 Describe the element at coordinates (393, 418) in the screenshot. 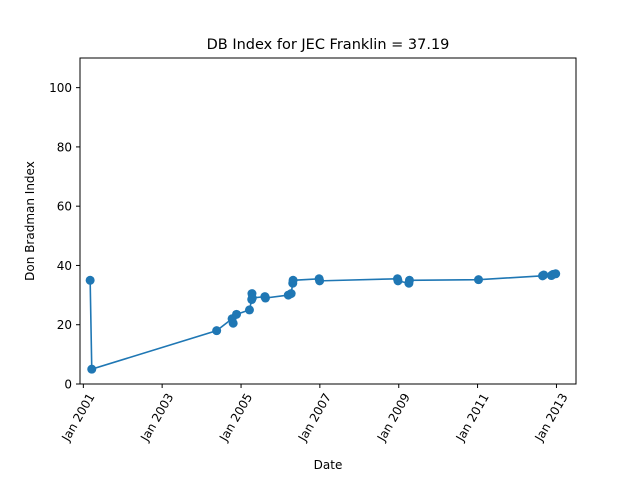

I see `x-tick-label: Jan 2009` at that location.